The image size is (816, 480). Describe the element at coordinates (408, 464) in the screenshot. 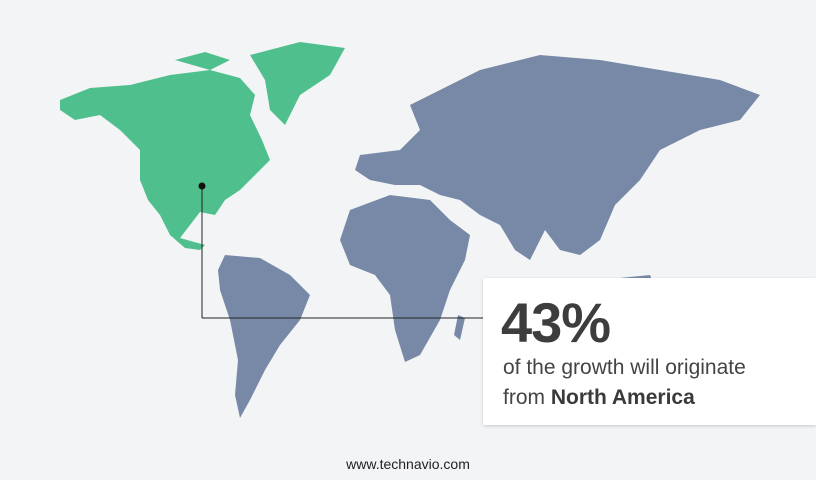

I see `website-footer: www.technavio.com` at that location.